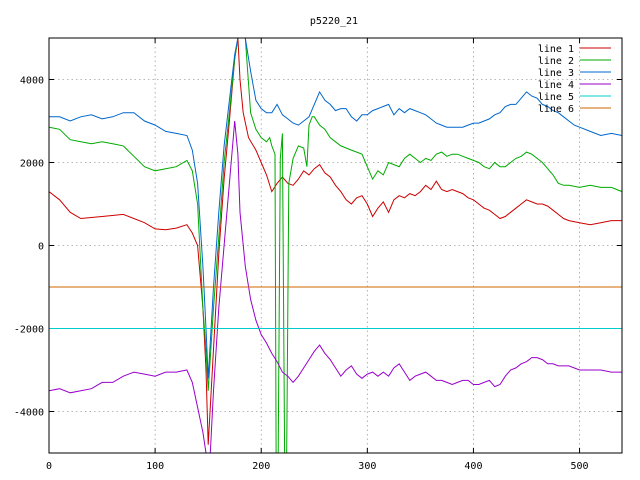 Image resolution: width=640 pixels, height=480 pixels. Describe the element at coordinates (32, 164) in the screenshot. I see `y-tick-label: 2000` at that location.